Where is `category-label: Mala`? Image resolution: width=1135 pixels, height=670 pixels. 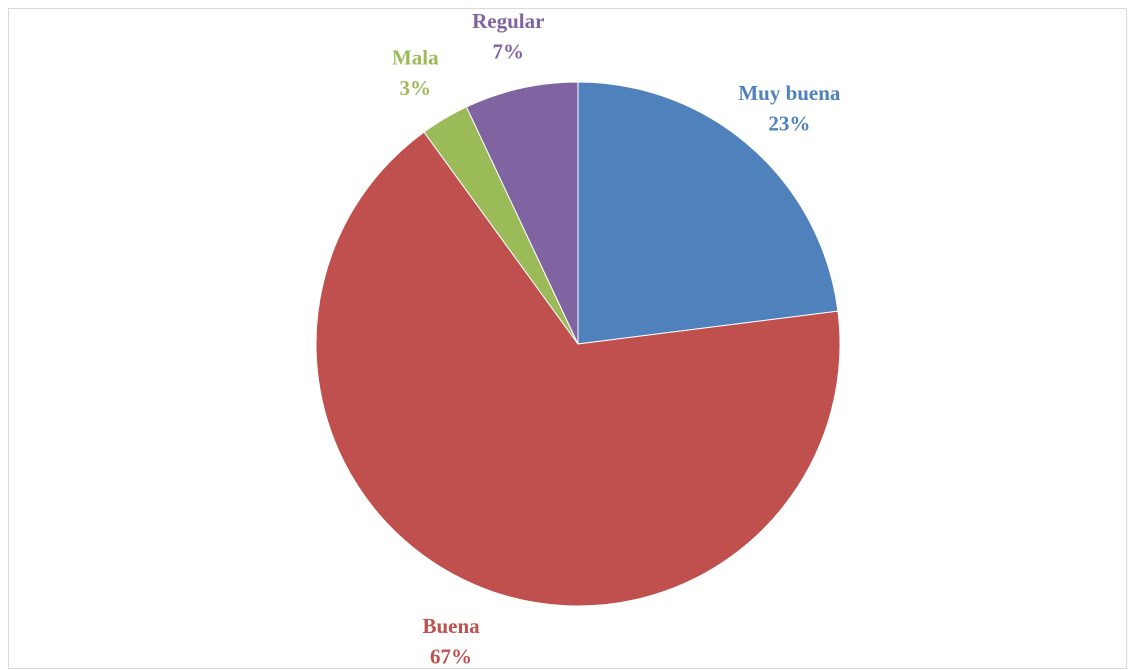
category-label: Mala is located at coordinates (415, 58).